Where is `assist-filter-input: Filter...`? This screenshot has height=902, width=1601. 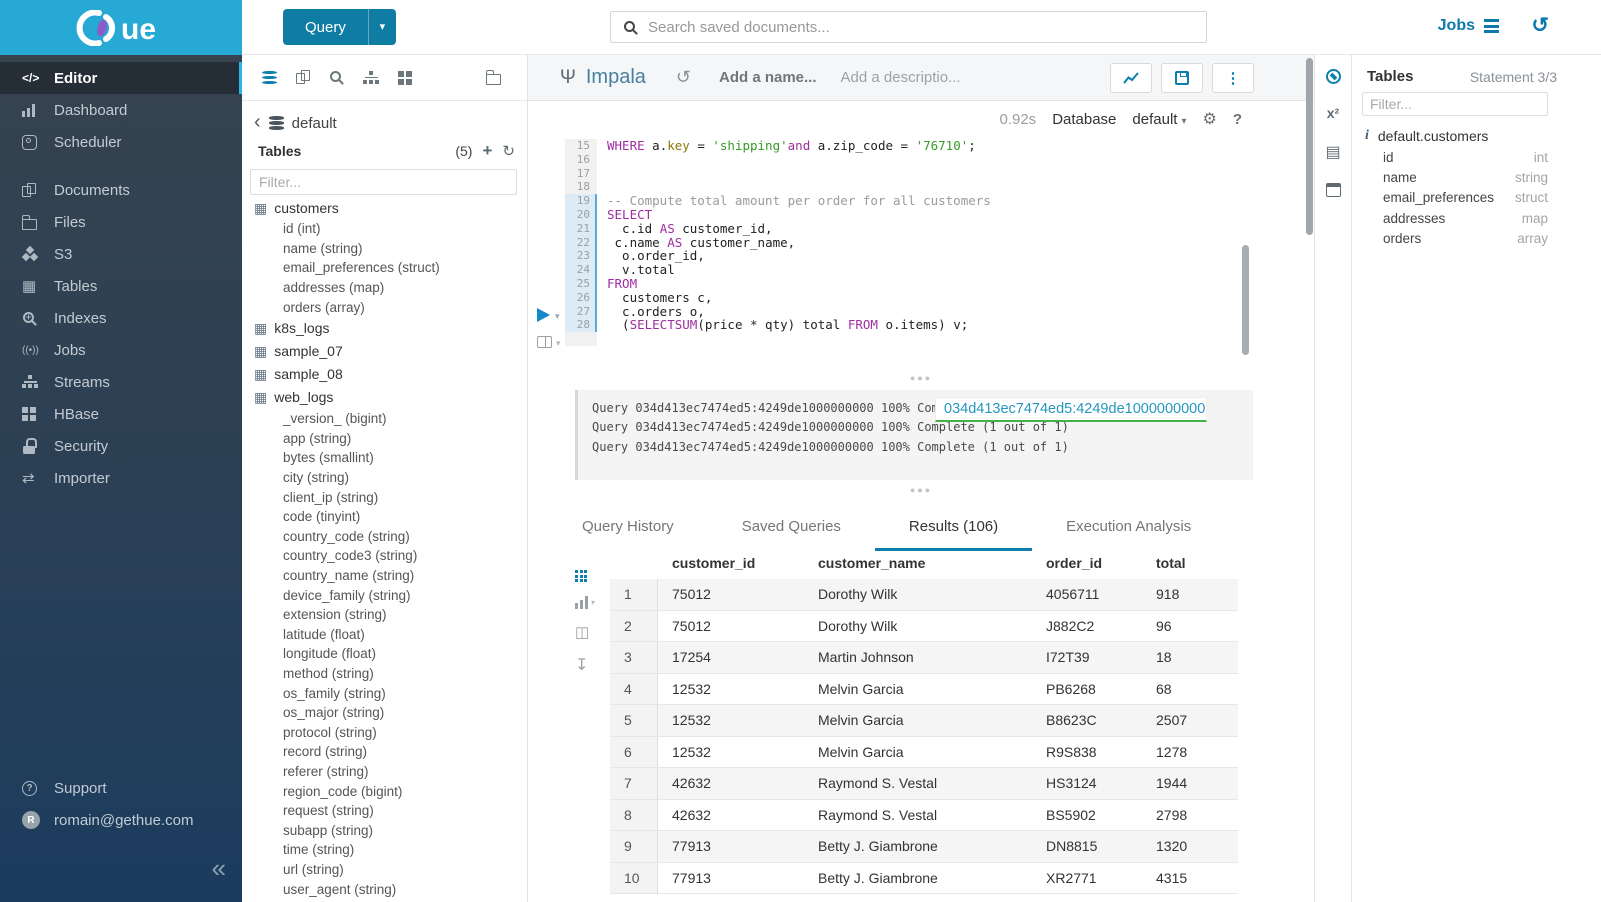
assist-filter-input: Filter... is located at coordinates (383, 182).